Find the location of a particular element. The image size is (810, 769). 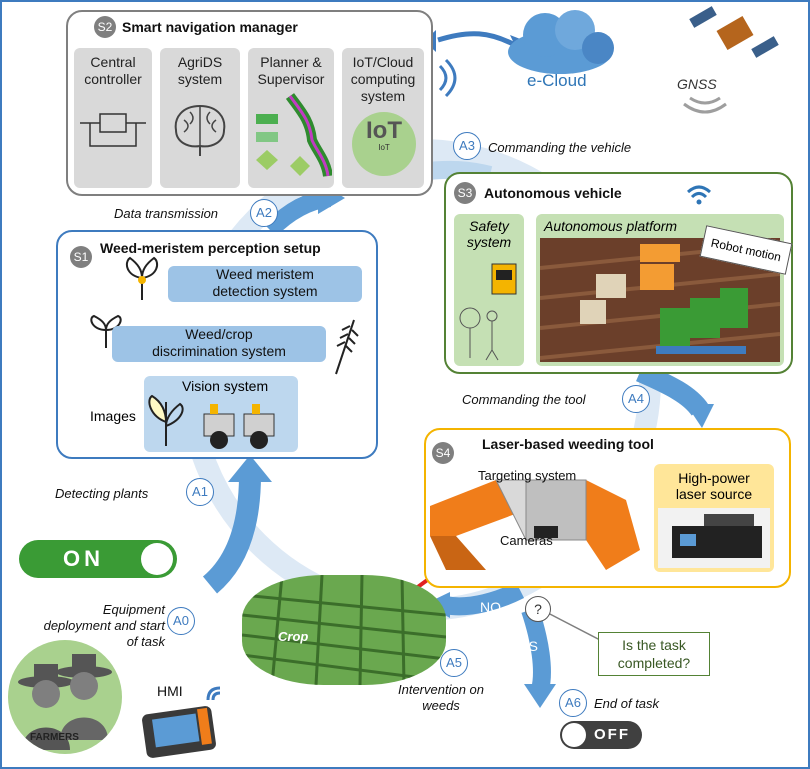

iot-icon-subtext: IoT is located at coordinates (384, 147).